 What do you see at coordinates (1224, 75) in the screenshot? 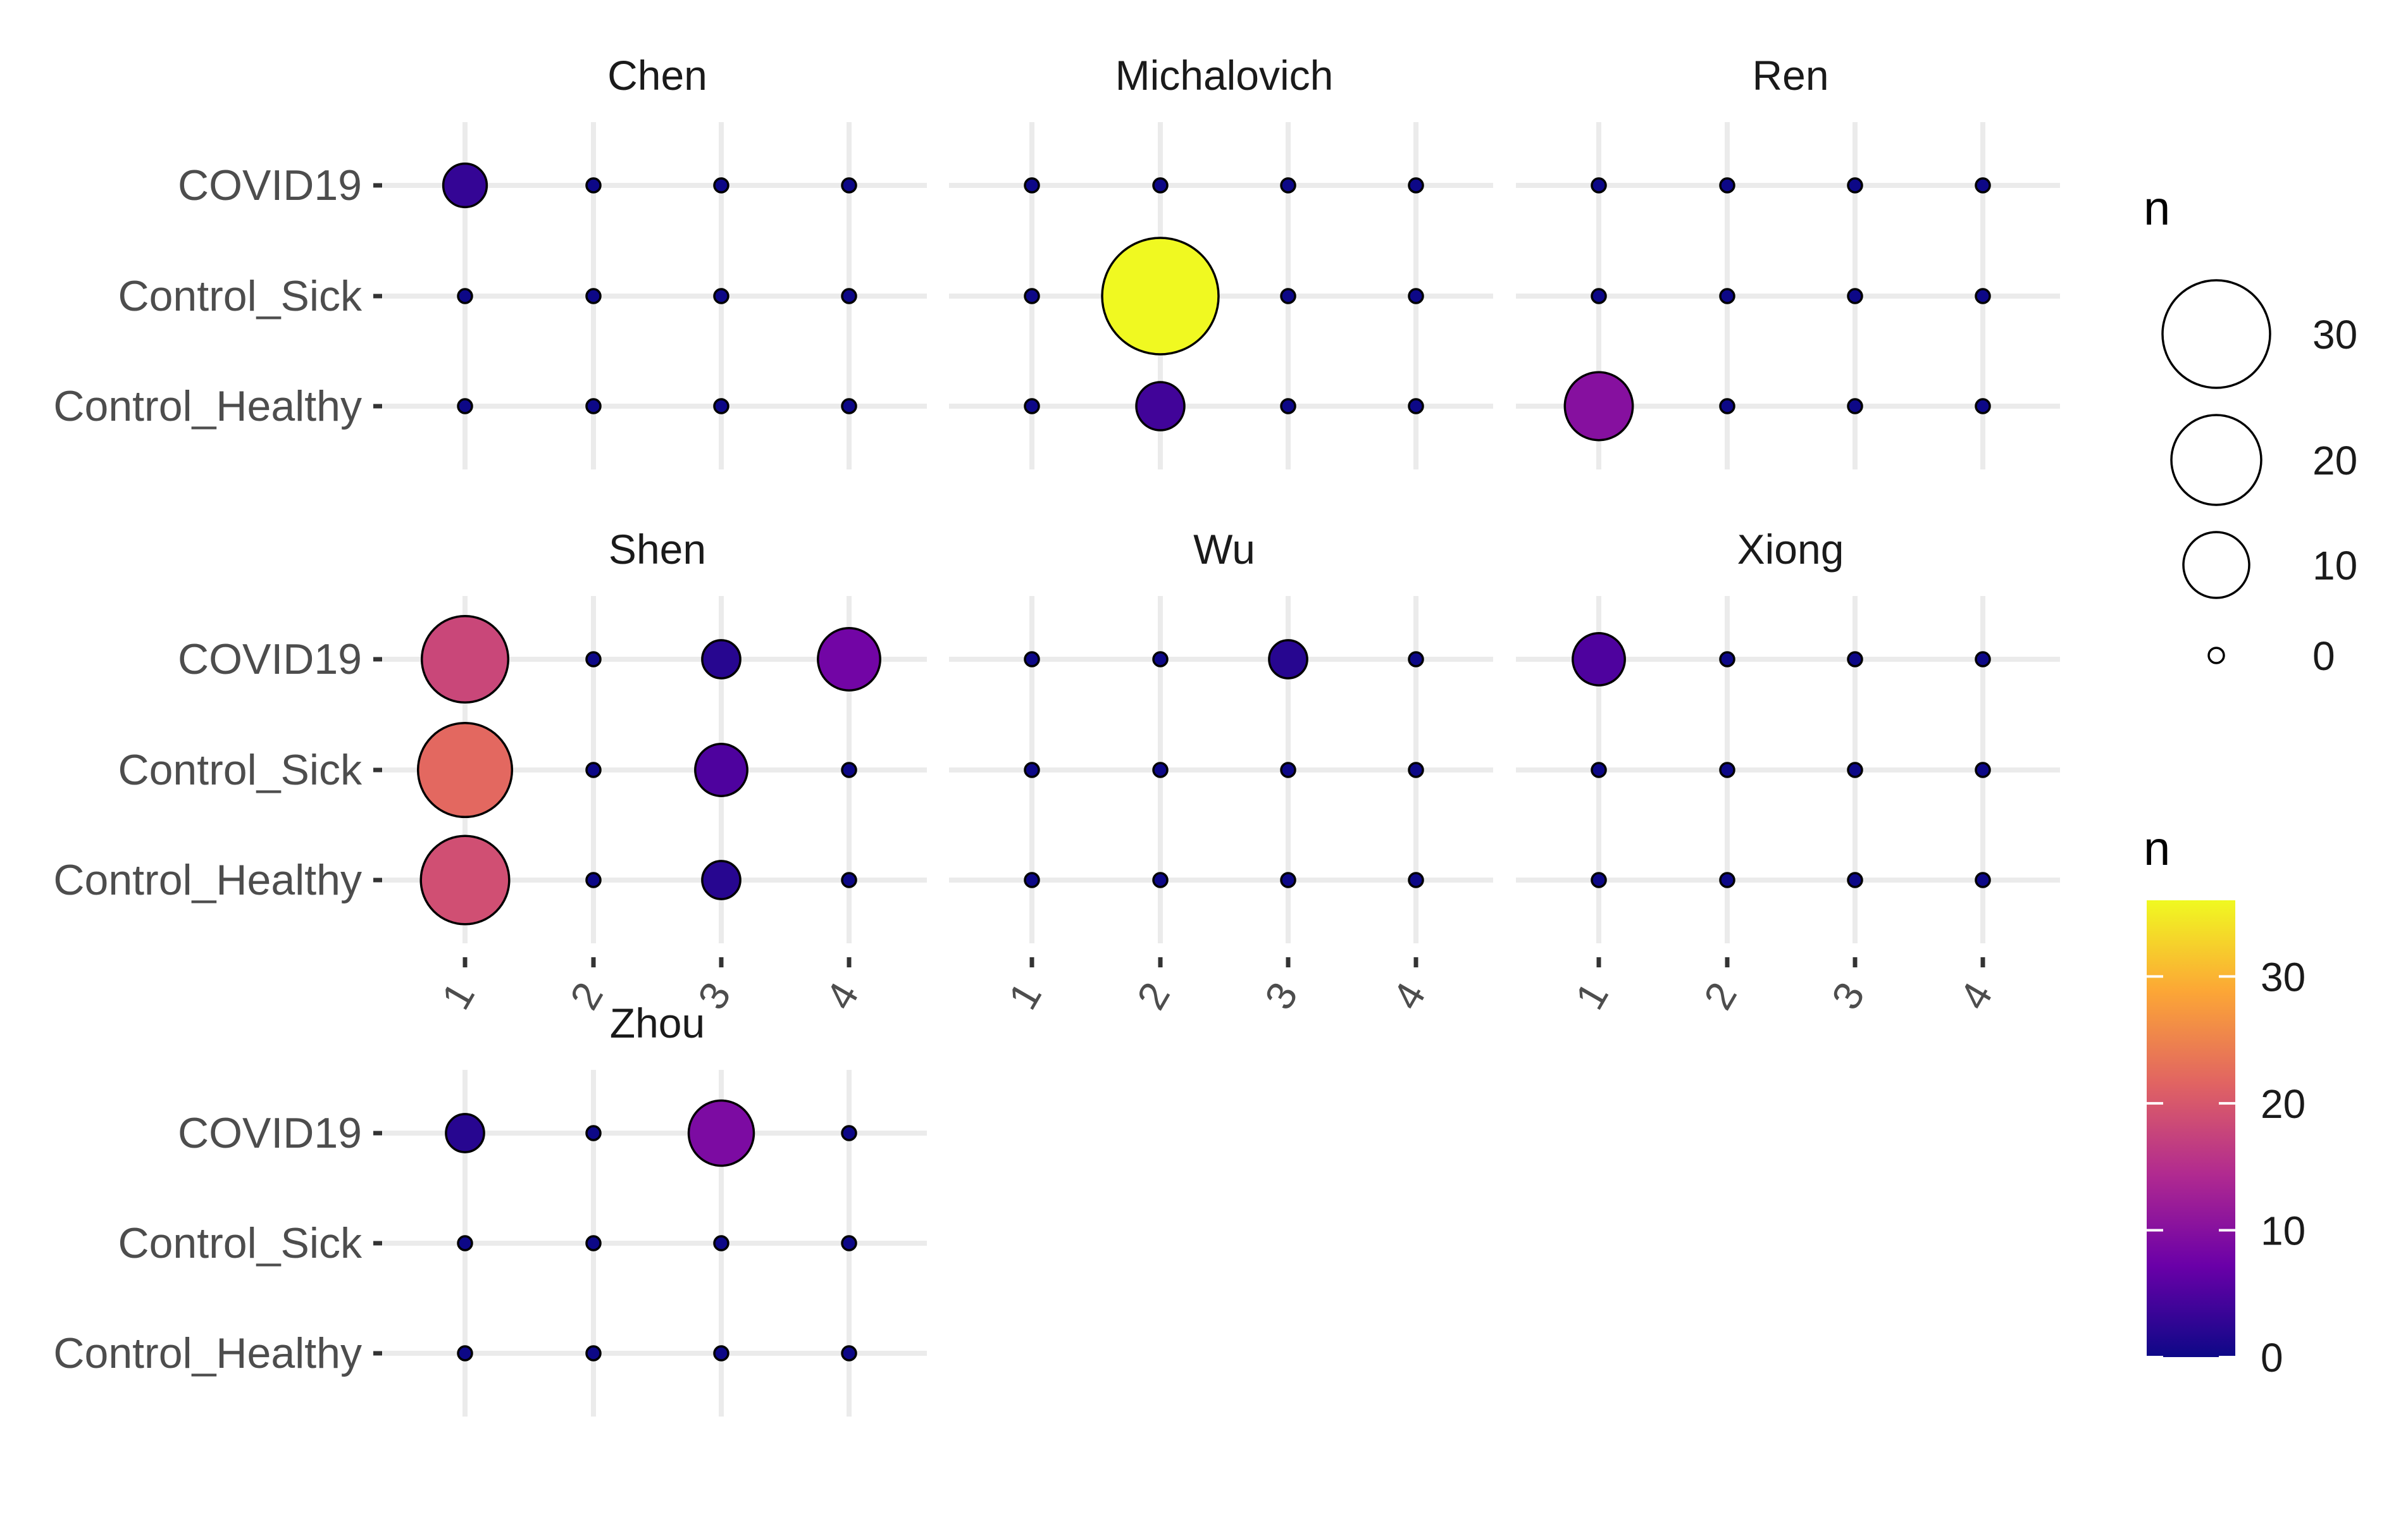
I see `facet-title: Michalovich` at bounding box center [1224, 75].